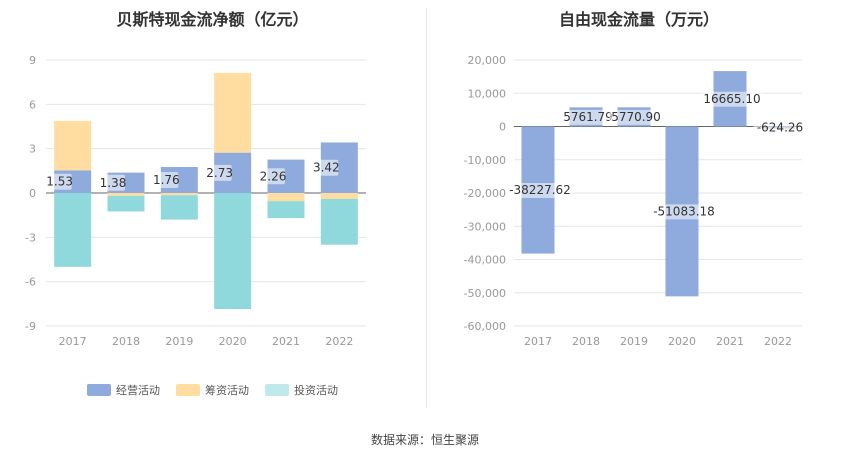 The image size is (850, 459). I want to click on data-label: -51083.18, so click(684, 211).